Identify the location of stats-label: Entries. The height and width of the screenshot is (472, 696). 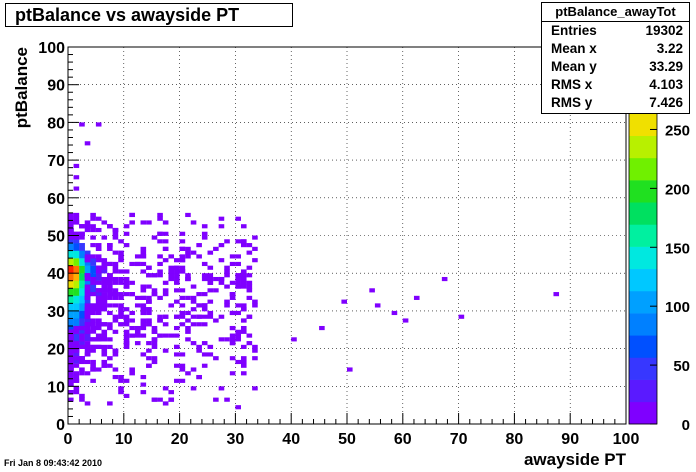
(574, 30).